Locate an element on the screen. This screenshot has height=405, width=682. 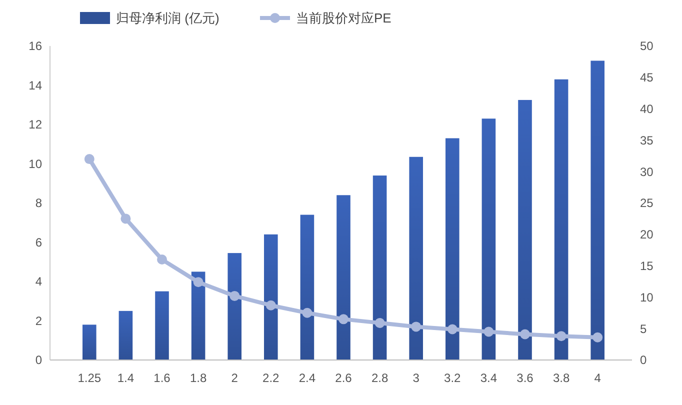
y2-tick-label: 50 is located at coordinates (647, 46).